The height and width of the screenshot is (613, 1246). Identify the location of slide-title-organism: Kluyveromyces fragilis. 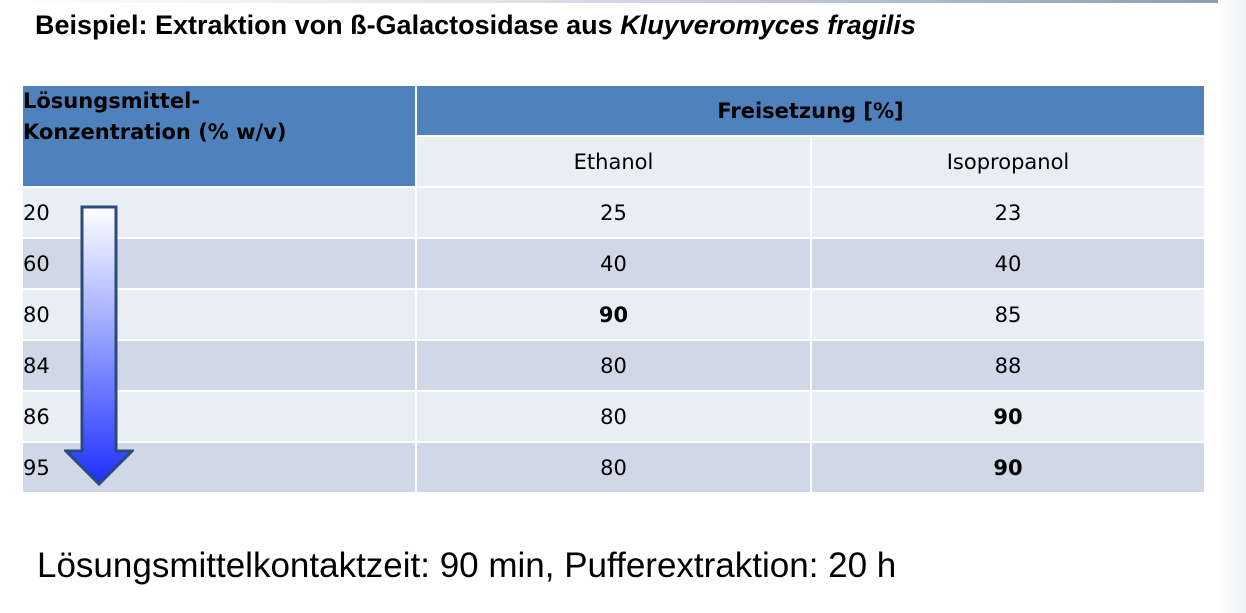
(768, 25).